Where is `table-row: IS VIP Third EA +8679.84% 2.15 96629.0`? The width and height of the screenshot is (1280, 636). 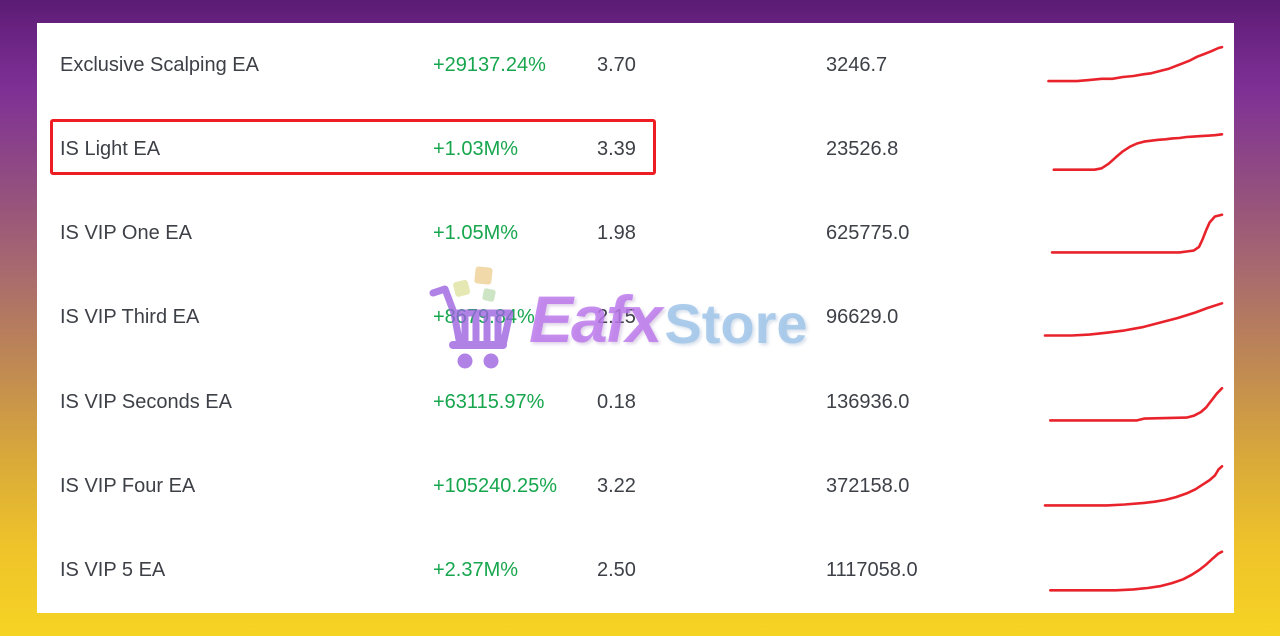 table-row: IS VIP Third EA +8679.84% 2.15 96629.0 is located at coordinates (635, 318).